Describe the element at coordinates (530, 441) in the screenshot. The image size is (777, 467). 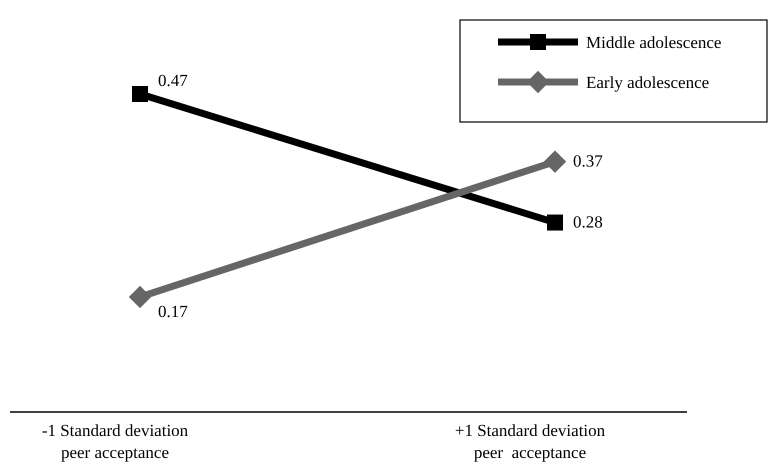
I see `x-tick-label: +1 Standard deviation peer acceptance` at that location.